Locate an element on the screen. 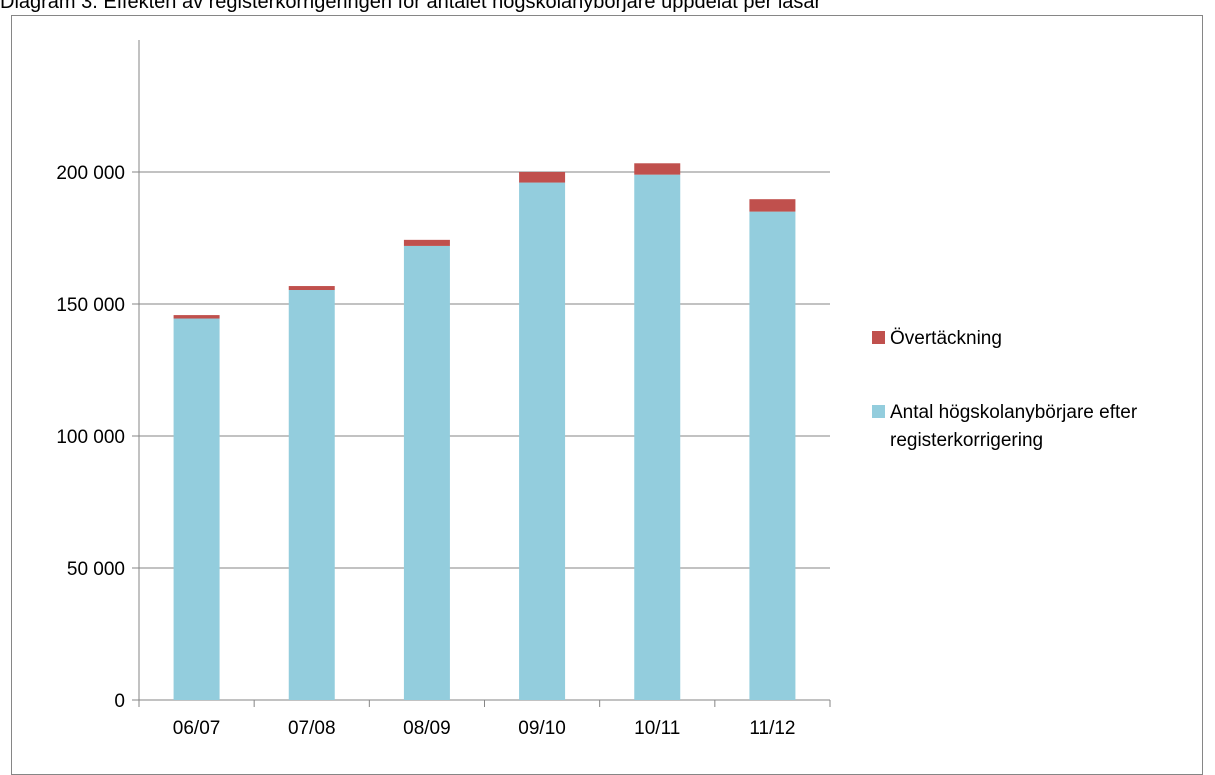  x-tick-label: 10/11 is located at coordinates (657, 728).